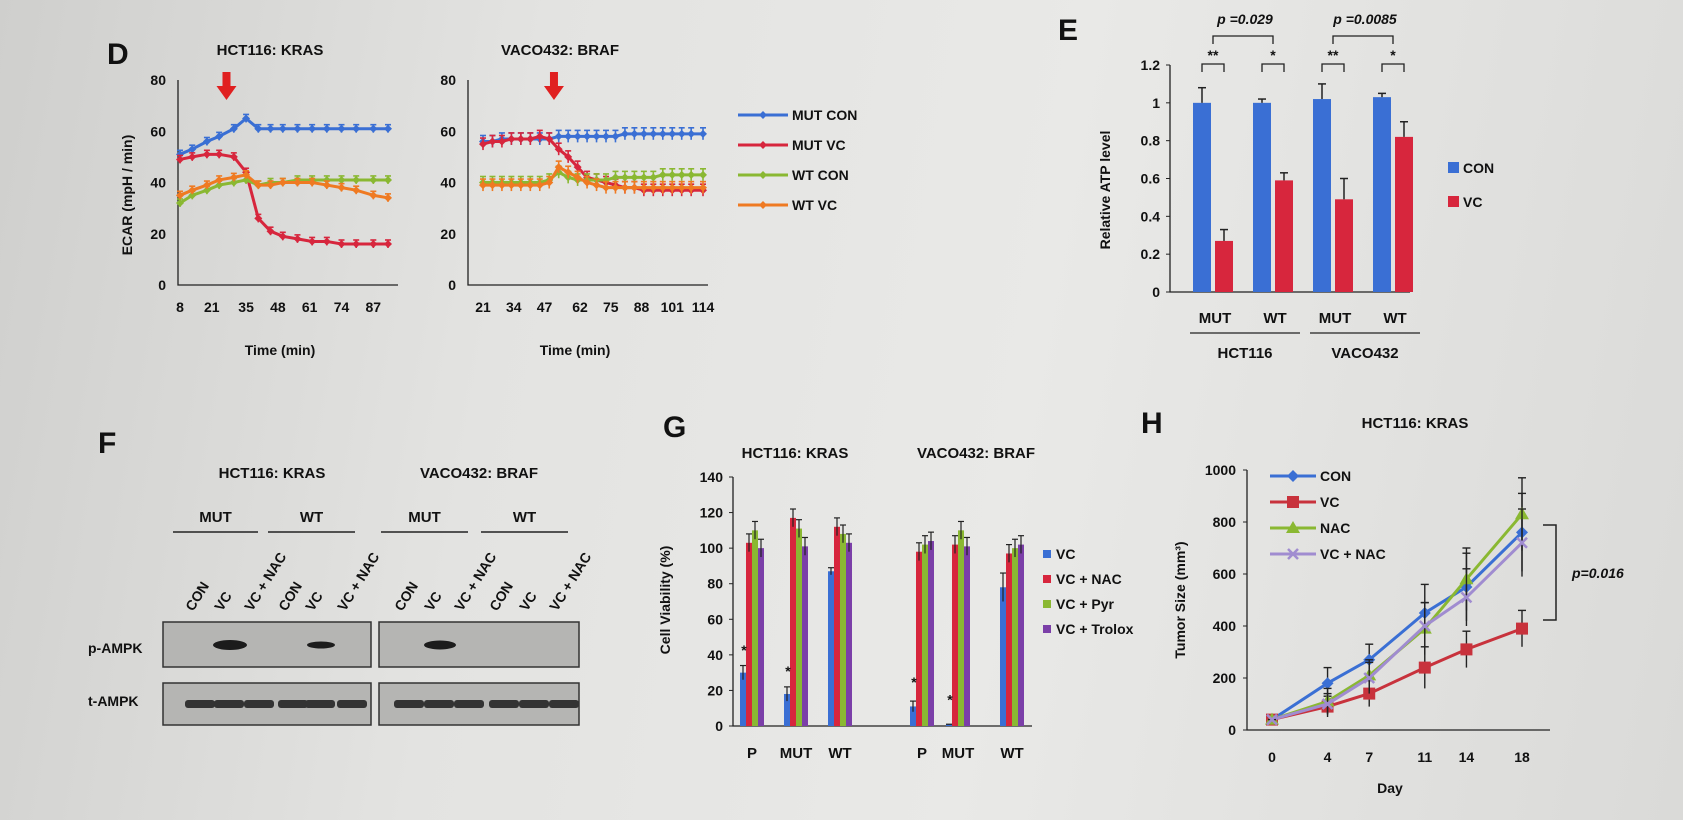 This screenshot has height=820, width=1683. I want to click on pvalue-bracket, so click(1363, 39).